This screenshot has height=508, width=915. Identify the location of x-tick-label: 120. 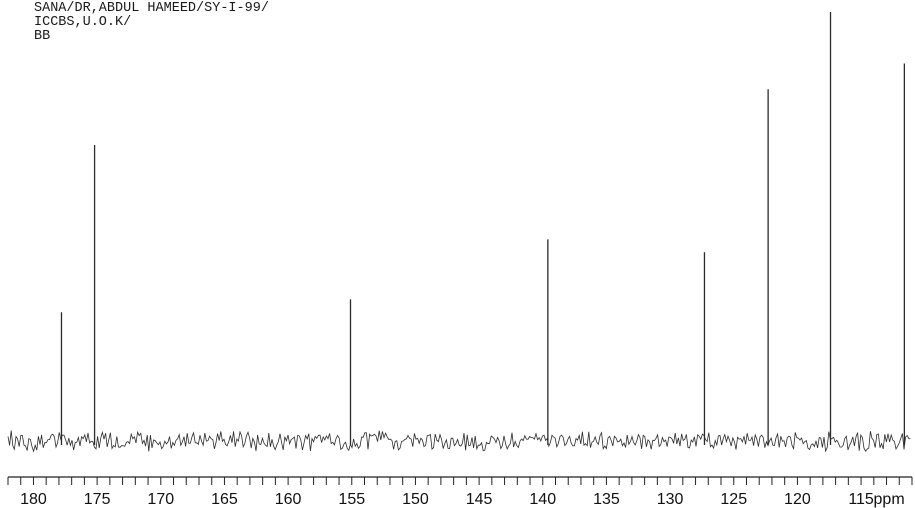
(797, 499).